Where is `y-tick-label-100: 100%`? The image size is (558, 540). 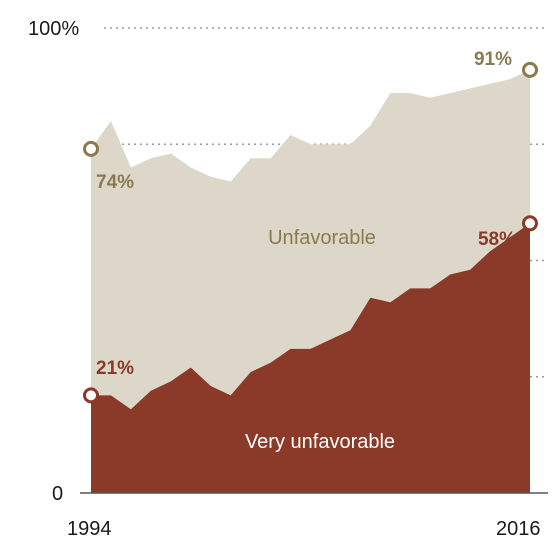
y-tick-label-100: 100% is located at coordinates (53, 29).